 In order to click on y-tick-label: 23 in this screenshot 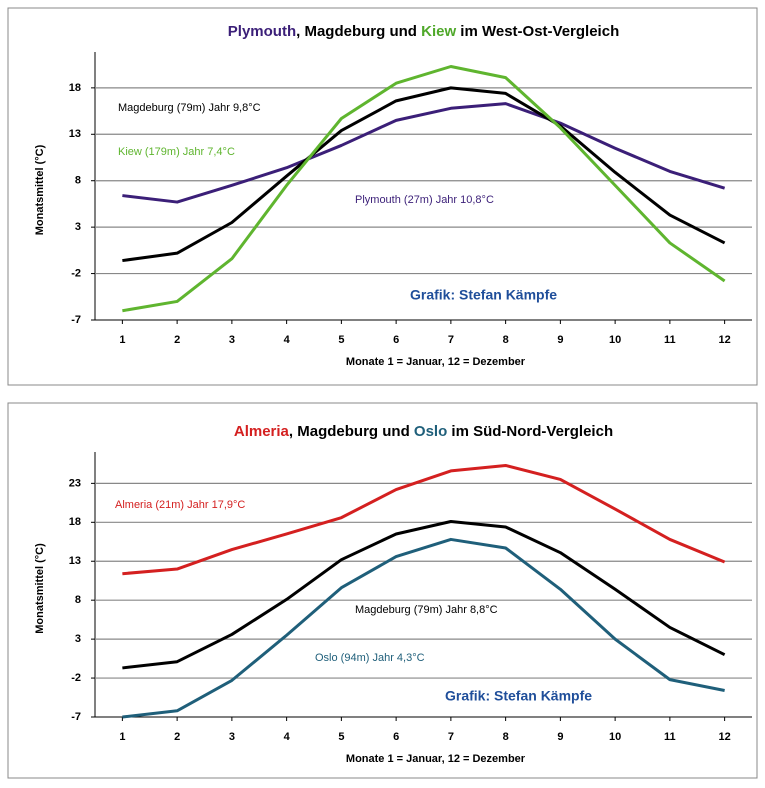, I will do `click(75, 483)`.